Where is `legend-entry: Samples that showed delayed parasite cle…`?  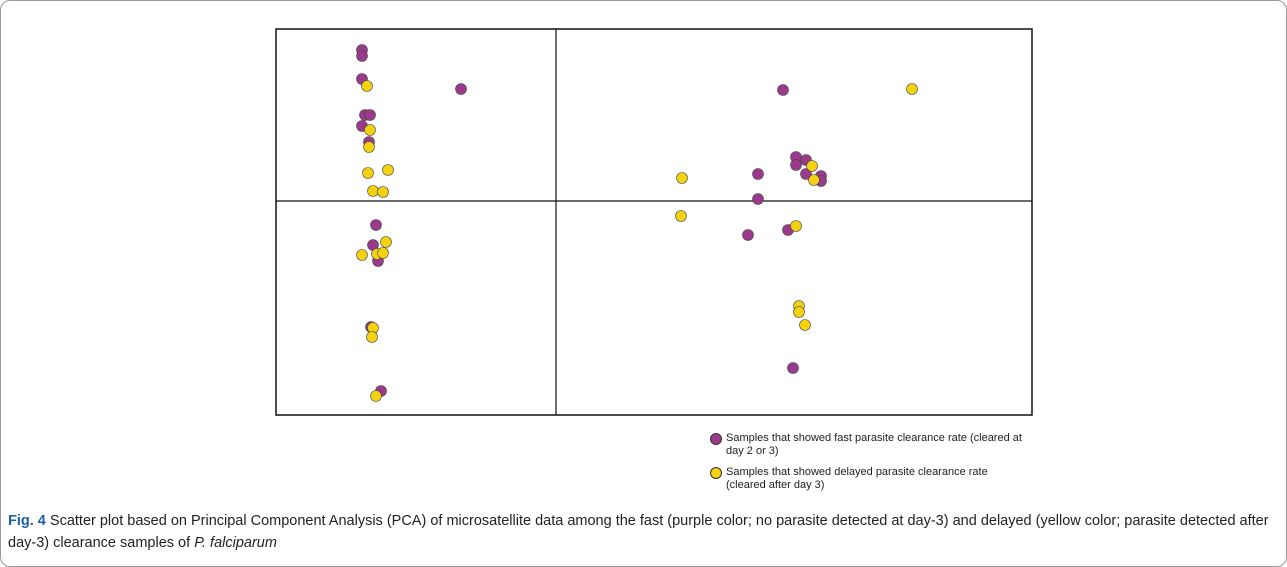
legend-entry: Samples that showed delayed parasite cle… is located at coordinates (870, 479).